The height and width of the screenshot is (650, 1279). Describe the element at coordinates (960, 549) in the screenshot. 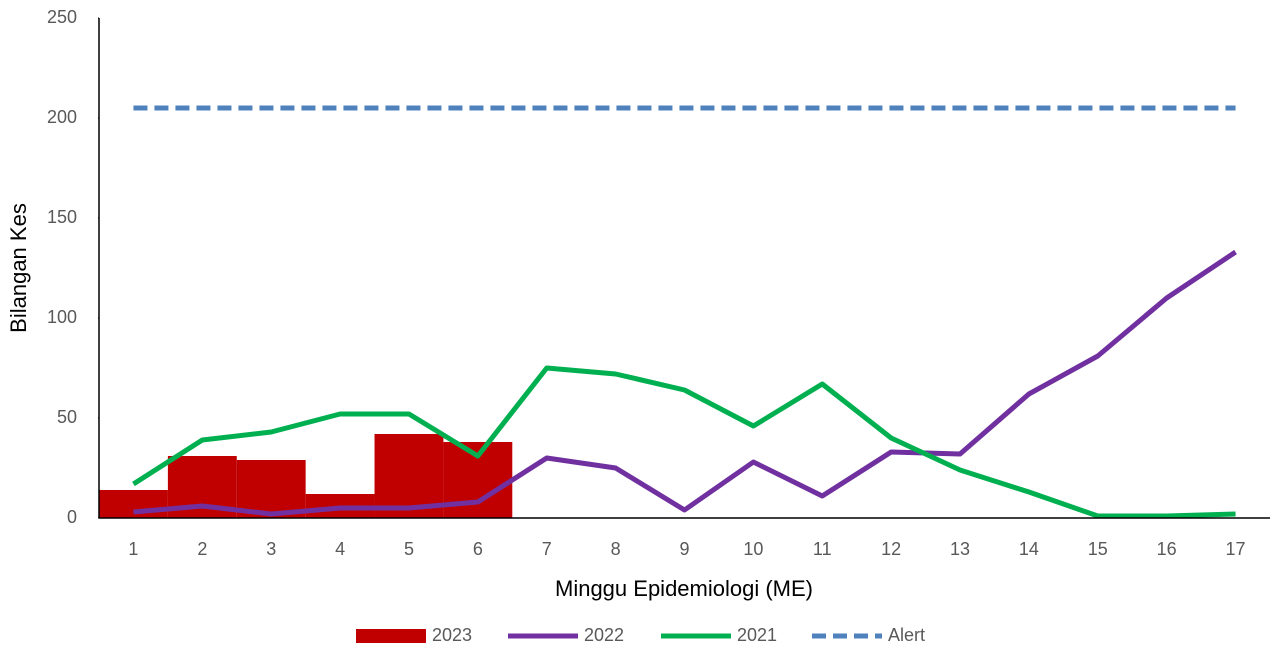

I see `x-tick-label: 13` at that location.